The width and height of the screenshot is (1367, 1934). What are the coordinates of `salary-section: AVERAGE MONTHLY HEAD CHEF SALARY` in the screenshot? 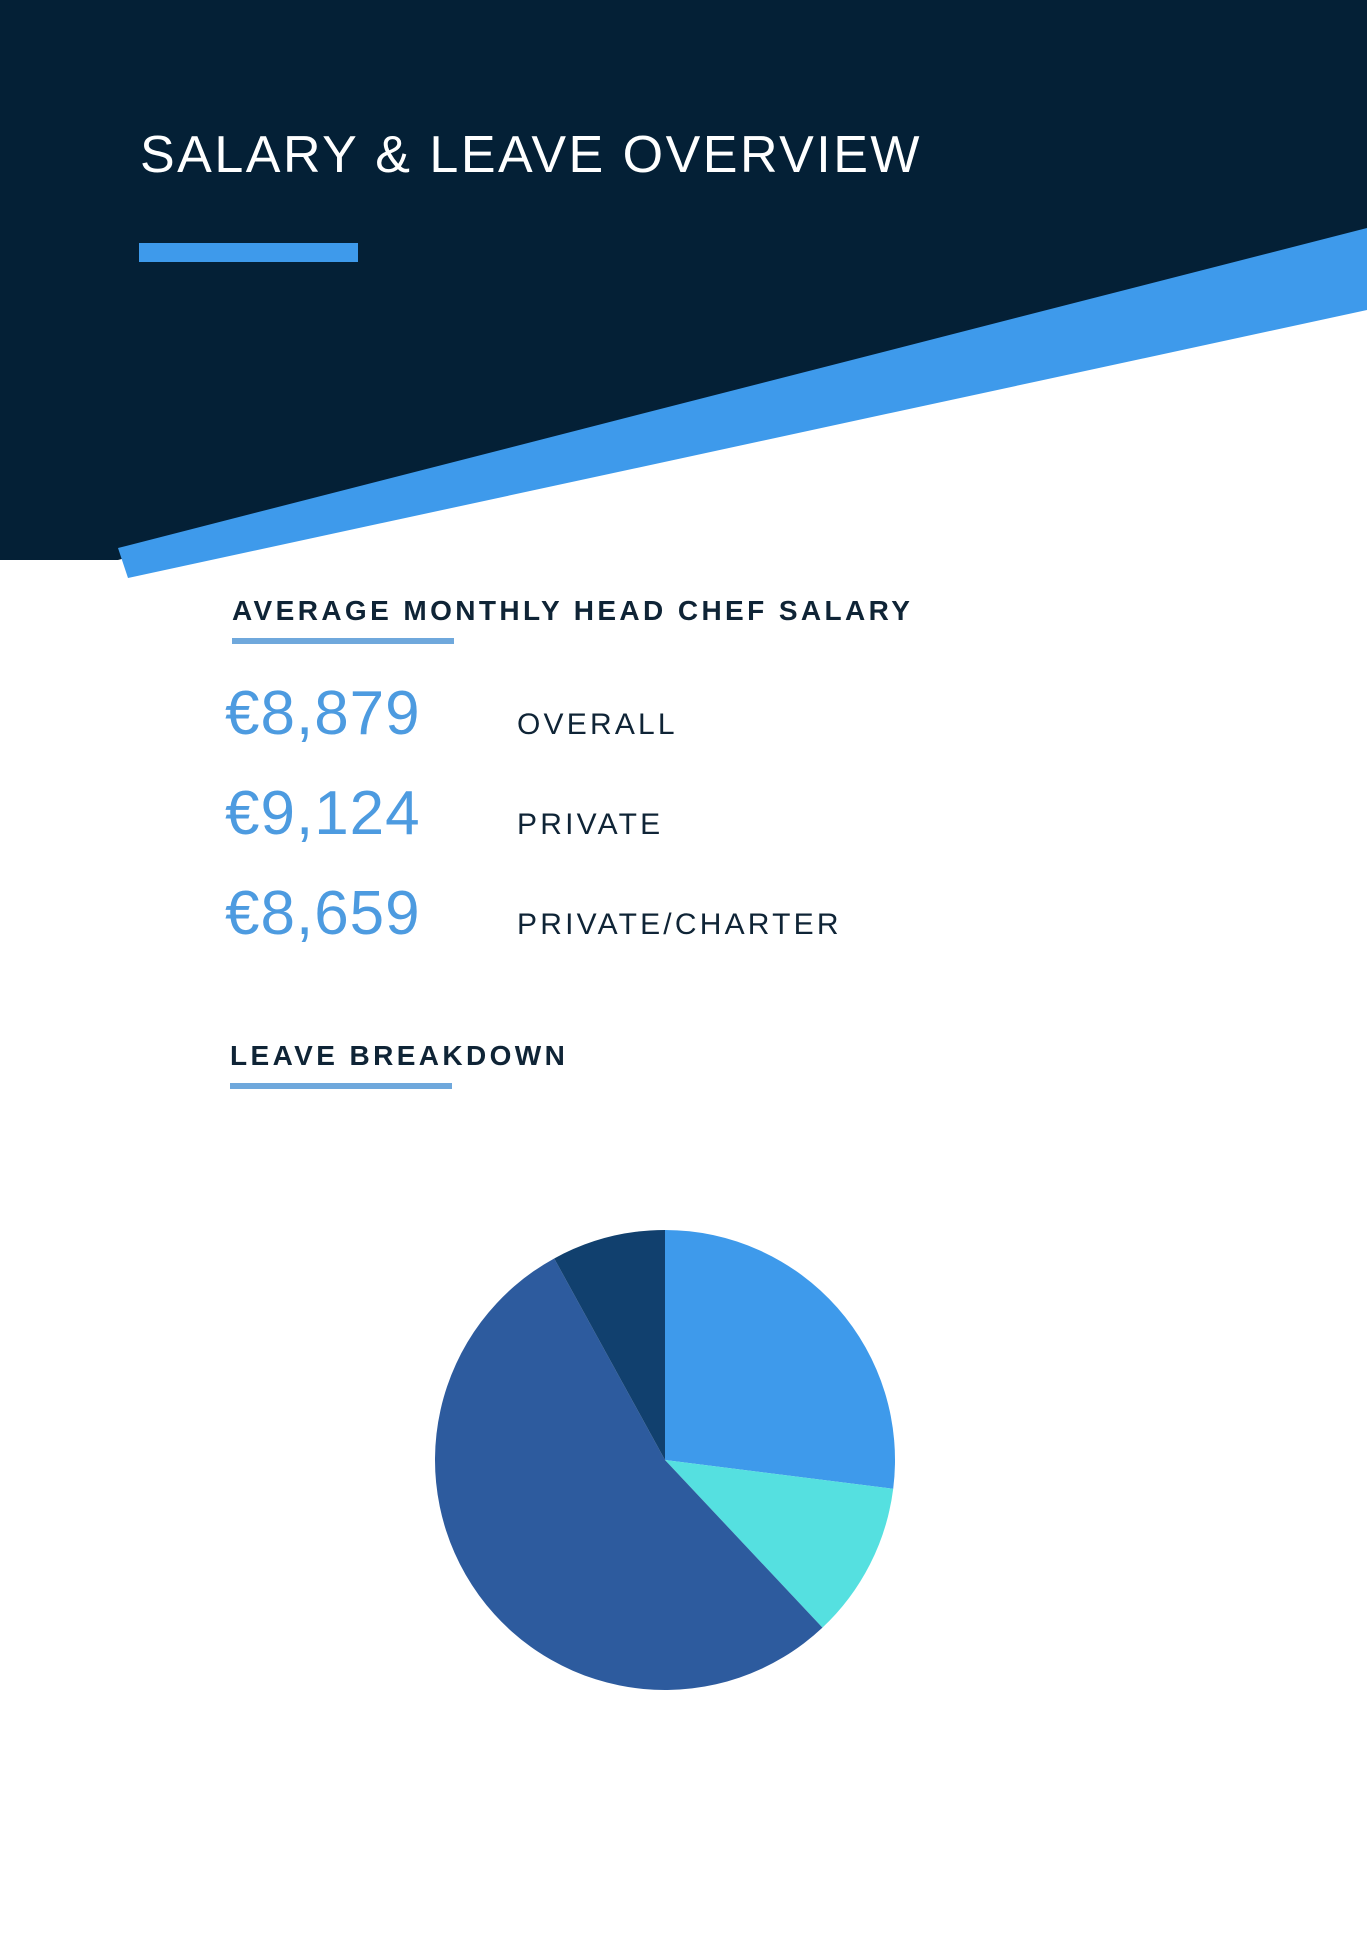 It's located at (572, 619).